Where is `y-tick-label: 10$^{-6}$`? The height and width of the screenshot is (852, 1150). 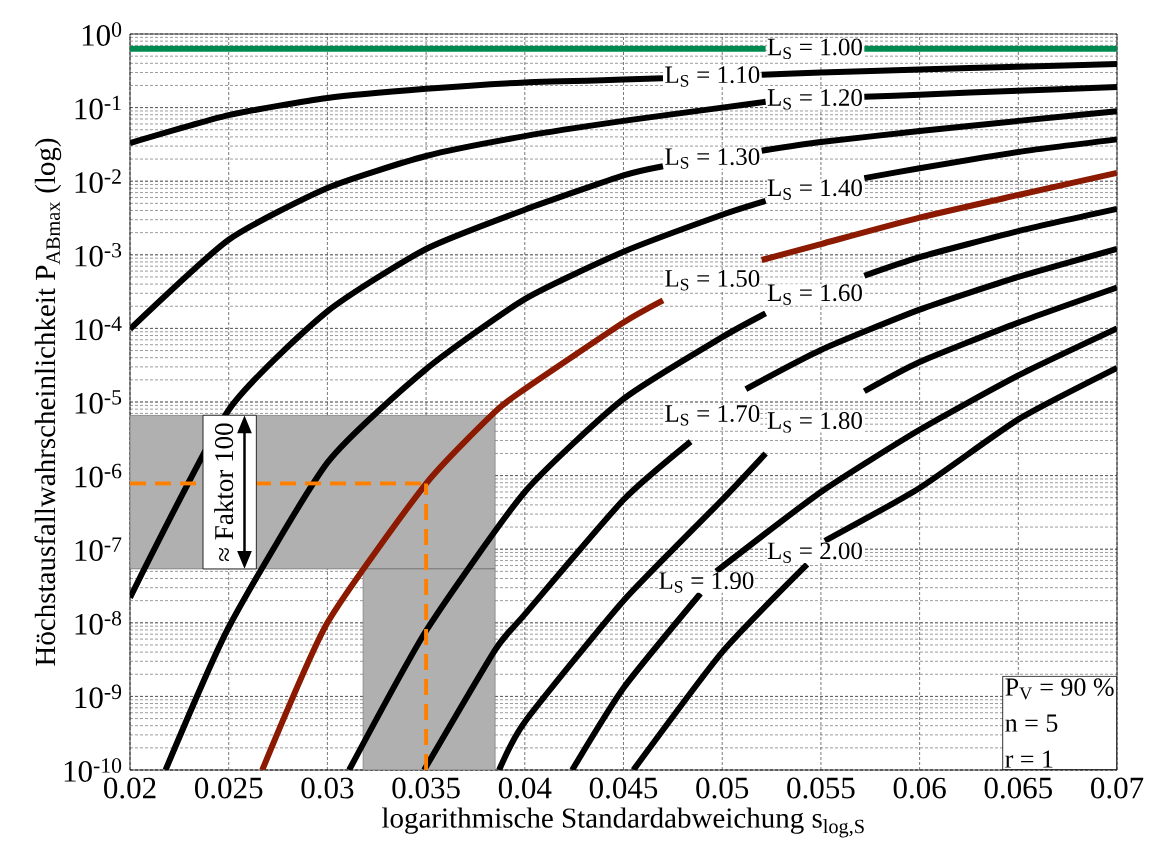 y-tick-label: 10$^{-6}$ is located at coordinates (98, 475).